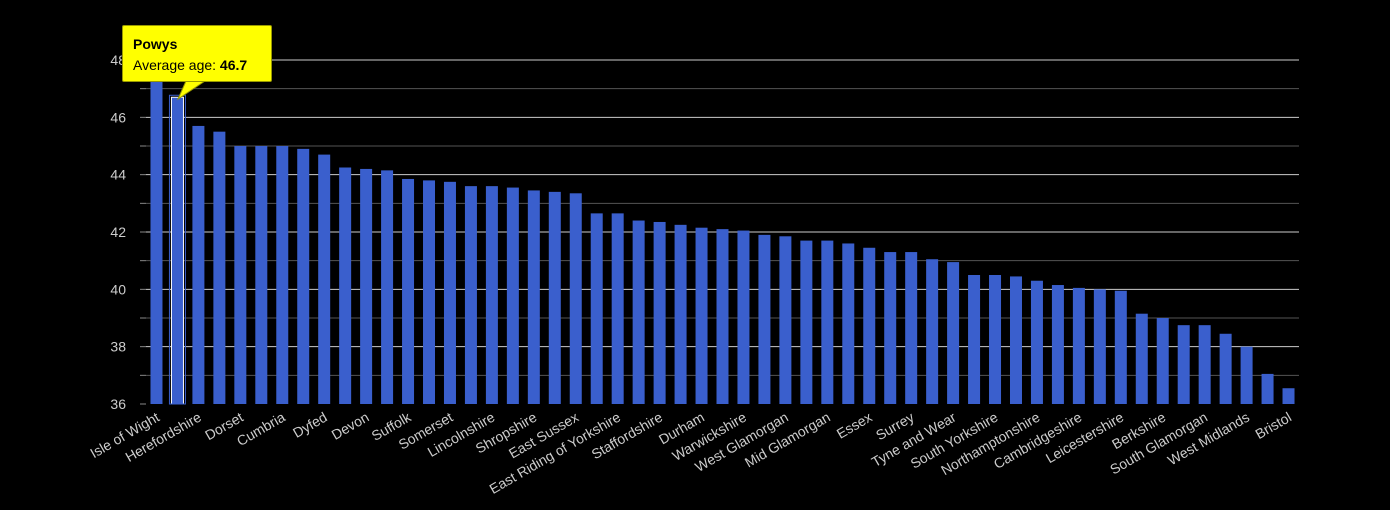 Image resolution: width=1390 pixels, height=510 pixels. I want to click on y-tick-label: 40, so click(118, 289).